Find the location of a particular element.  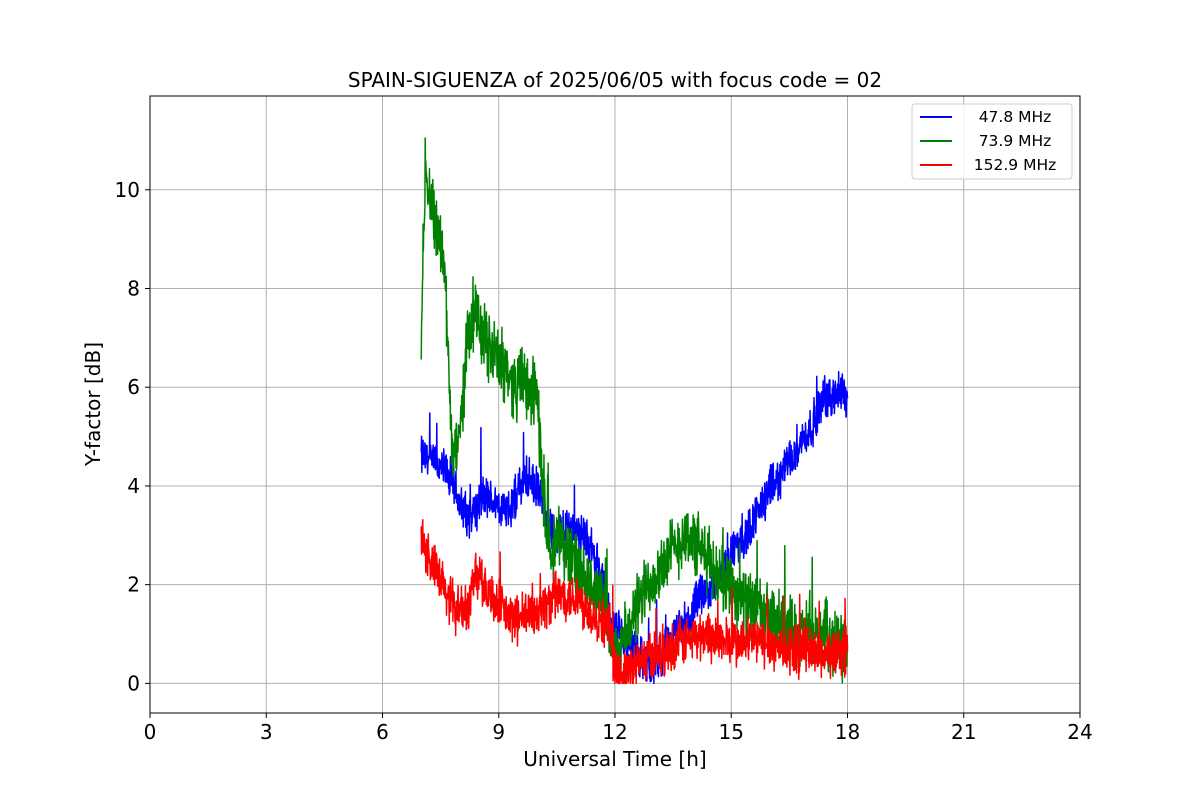

x-axis-label: Universal Time [h] is located at coordinates (614, 759).